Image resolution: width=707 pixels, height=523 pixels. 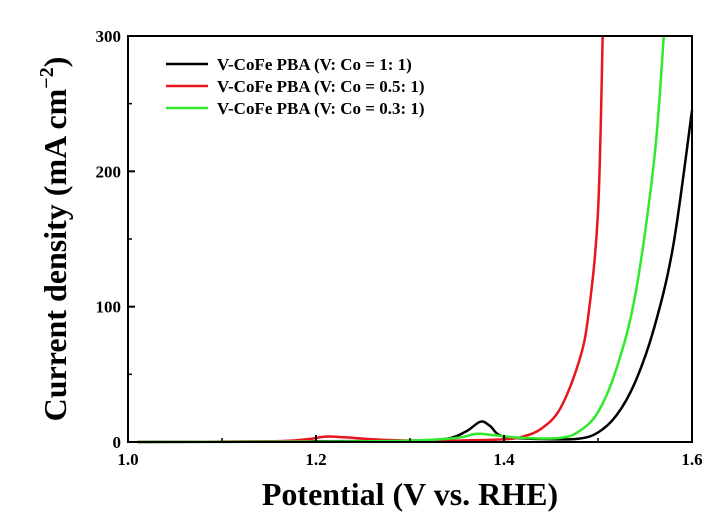 What do you see at coordinates (314, 64) in the screenshot?
I see `legend-label-0: V-CoFe PBA (V: Co = 1: 1)` at bounding box center [314, 64].